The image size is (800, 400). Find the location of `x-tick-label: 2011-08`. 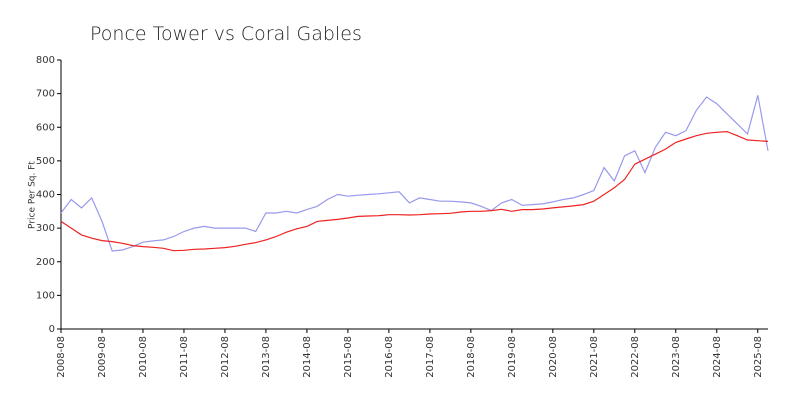

x-tick-label: 2011-08 is located at coordinates (184, 357).